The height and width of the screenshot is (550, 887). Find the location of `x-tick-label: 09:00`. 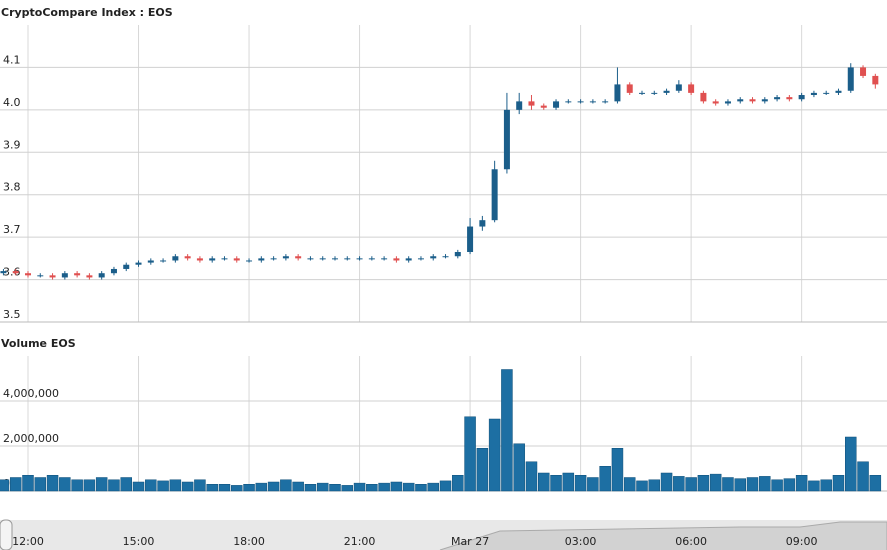

x-tick-label: 09:00 is located at coordinates (802, 541).